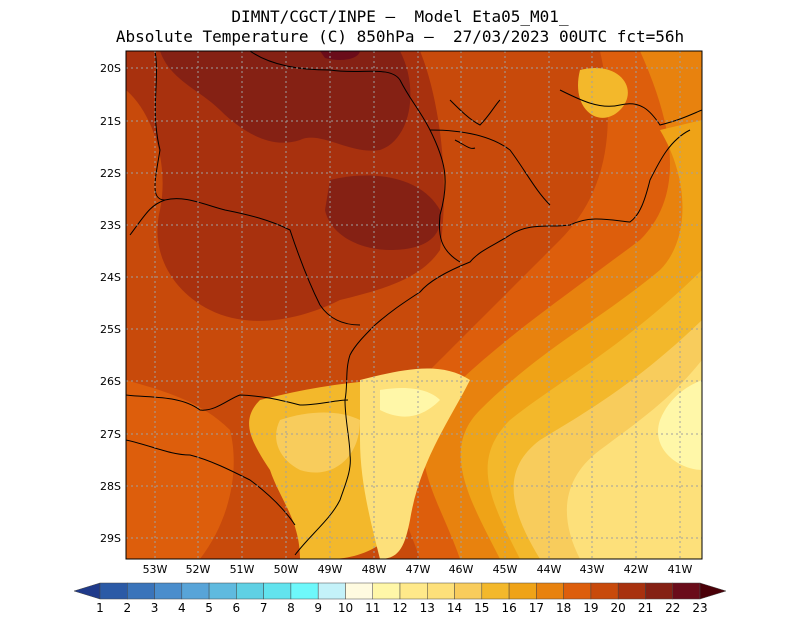  What do you see at coordinates (182, 608) in the screenshot?
I see `colorbar-label: 4` at bounding box center [182, 608].